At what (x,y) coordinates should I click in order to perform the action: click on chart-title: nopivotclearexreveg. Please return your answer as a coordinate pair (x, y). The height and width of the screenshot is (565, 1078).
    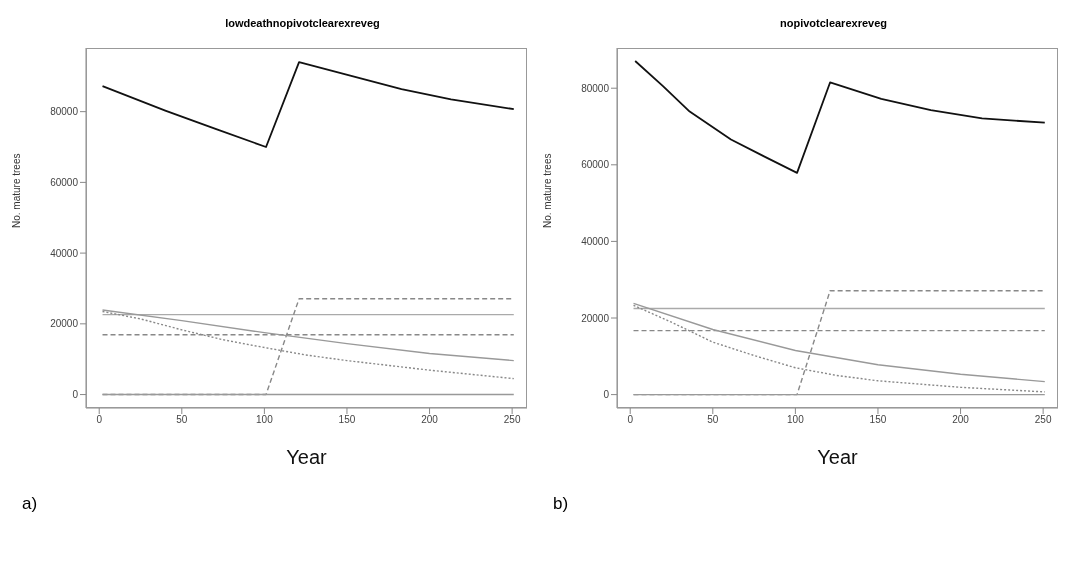
    Looking at the image, I should click on (833, 23).